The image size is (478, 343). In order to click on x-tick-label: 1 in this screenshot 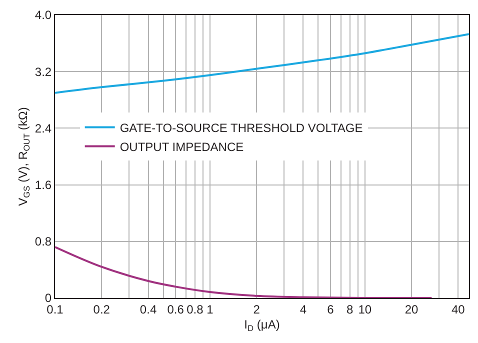, I will do `click(210, 309)`.